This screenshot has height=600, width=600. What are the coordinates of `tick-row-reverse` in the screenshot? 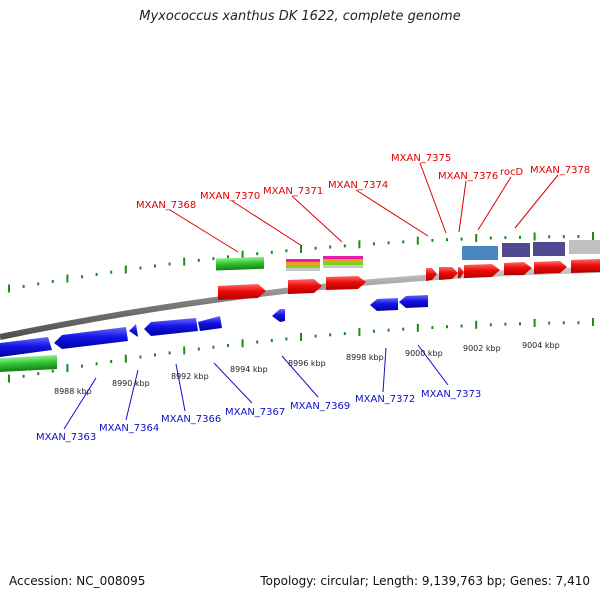 It's located at (301, 350).